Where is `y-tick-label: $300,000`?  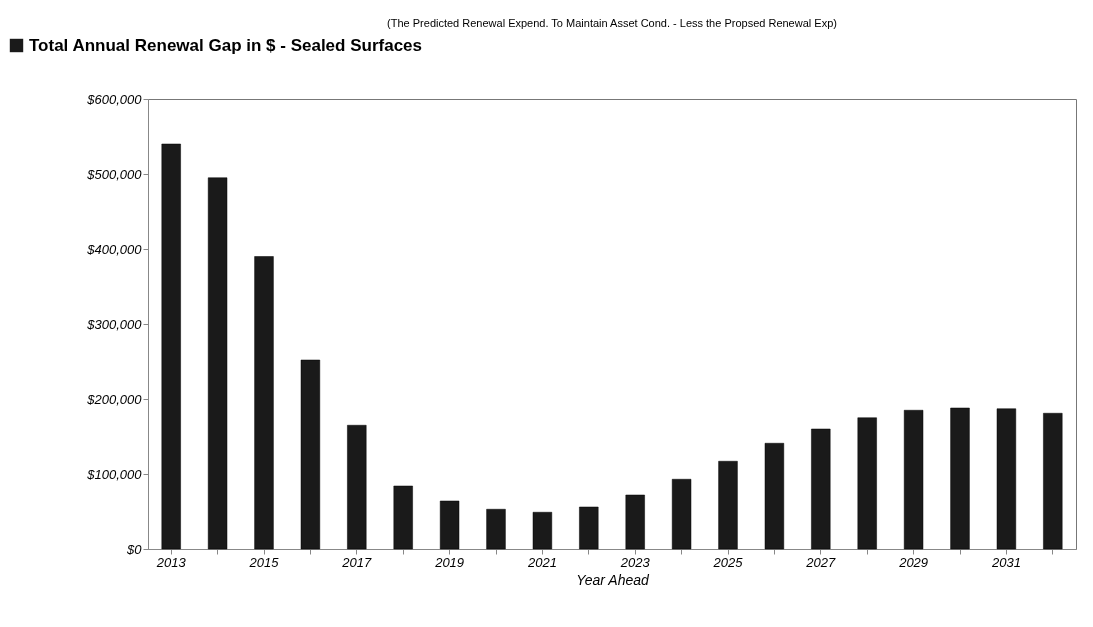 y-tick-label: $300,000 is located at coordinates (114, 324).